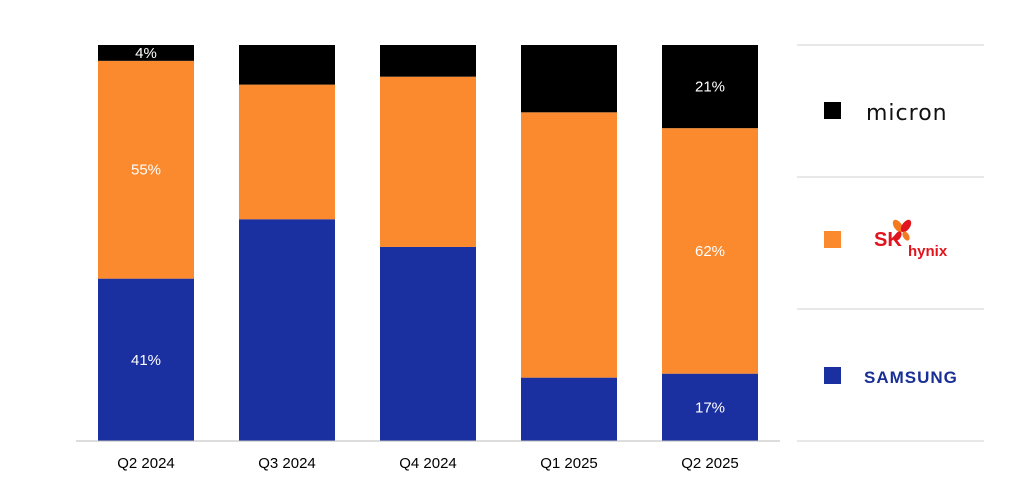 The width and height of the screenshot is (1024, 502). What do you see at coordinates (928, 251) in the screenshot?
I see `skhynix-logo-hynix: hynix` at bounding box center [928, 251].